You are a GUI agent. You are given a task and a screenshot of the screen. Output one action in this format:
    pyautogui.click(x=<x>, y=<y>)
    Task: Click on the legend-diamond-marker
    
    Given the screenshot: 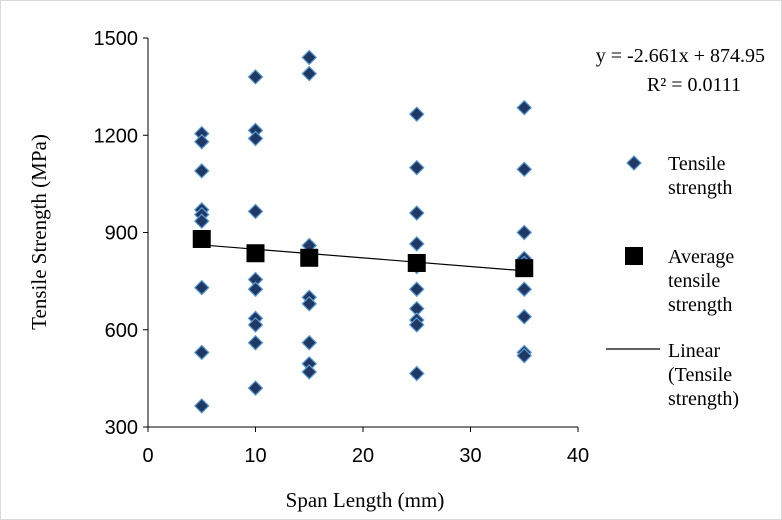 What is the action you would take?
    pyautogui.click(x=634, y=163)
    